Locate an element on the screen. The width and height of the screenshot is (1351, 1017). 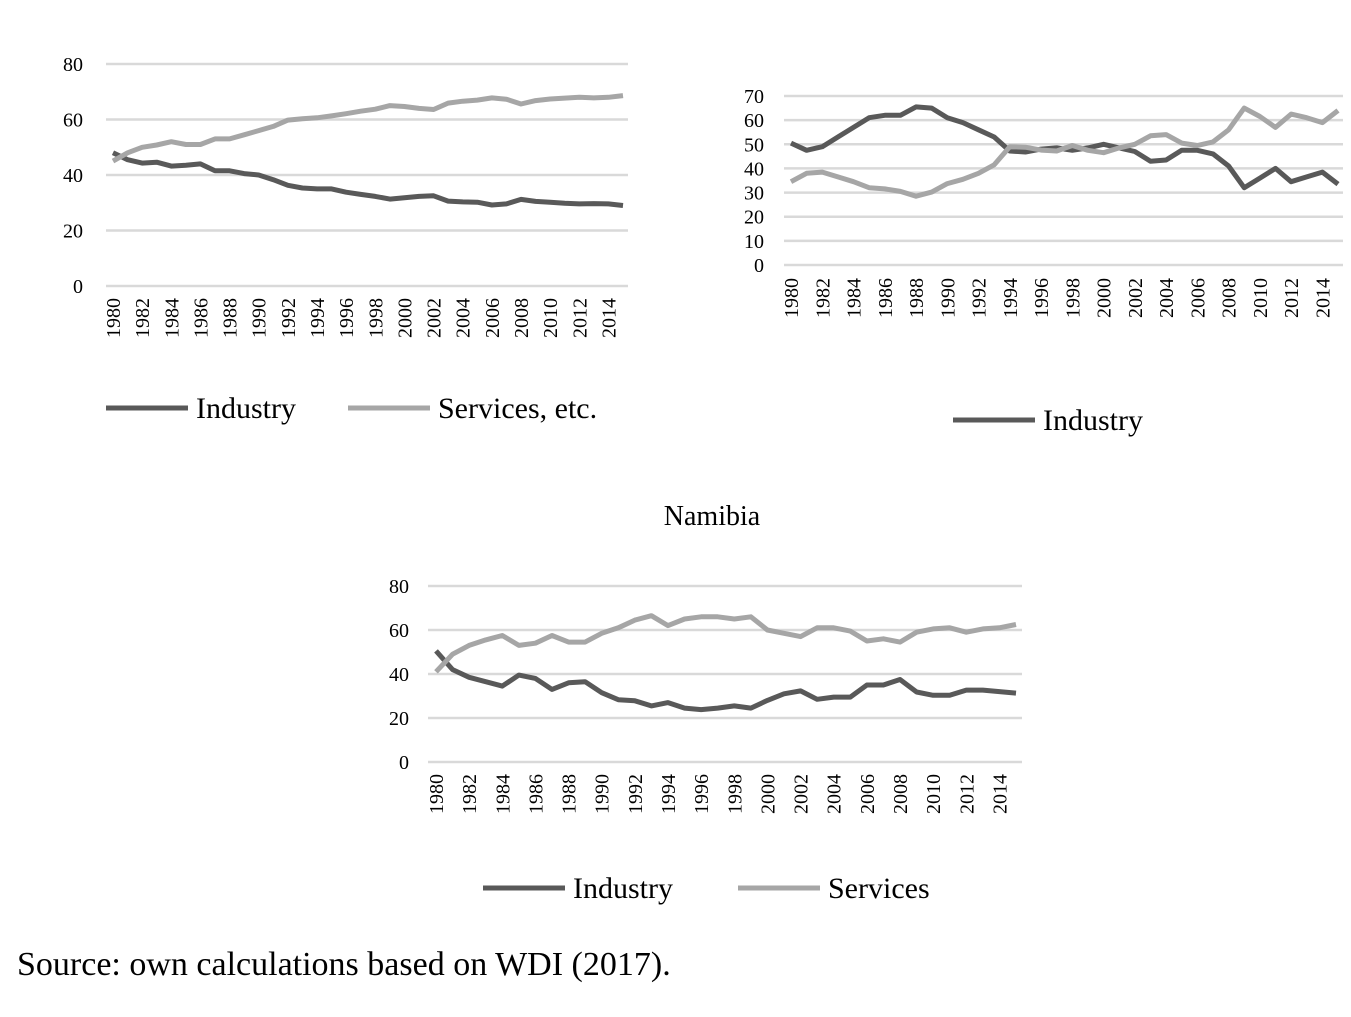
south-africa-legend-item: Industry is located at coordinates (201, 408).